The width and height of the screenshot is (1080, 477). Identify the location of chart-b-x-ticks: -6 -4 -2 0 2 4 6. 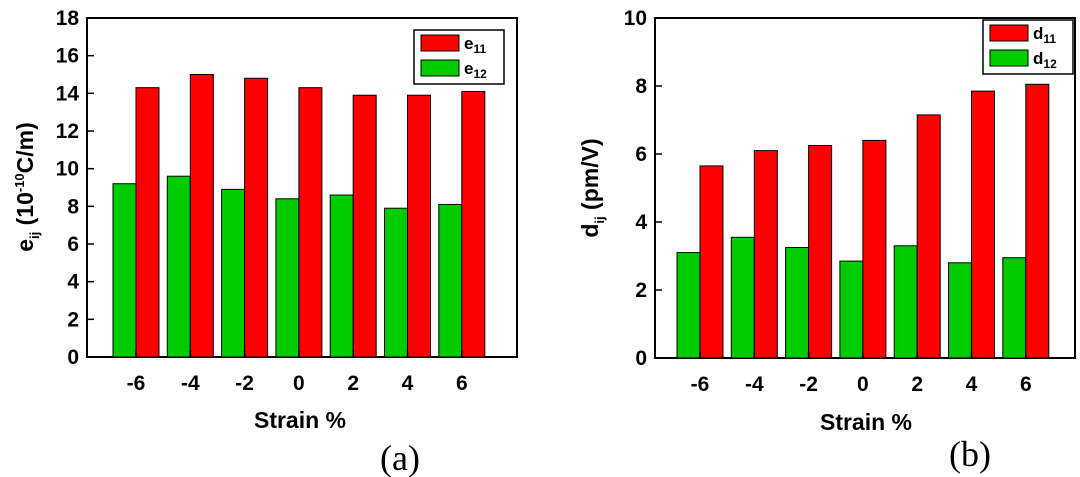
(861, 374).